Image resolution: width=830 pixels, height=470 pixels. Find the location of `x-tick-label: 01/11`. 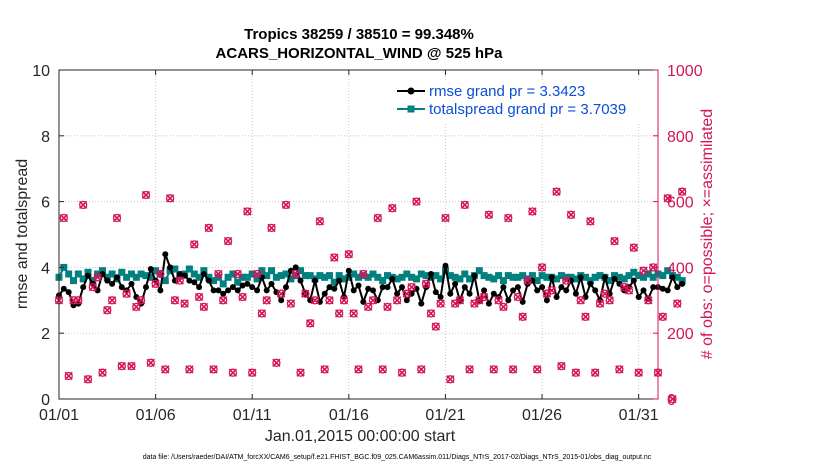

x-tick-label: 01/11 is located at coordinates (252, 415).